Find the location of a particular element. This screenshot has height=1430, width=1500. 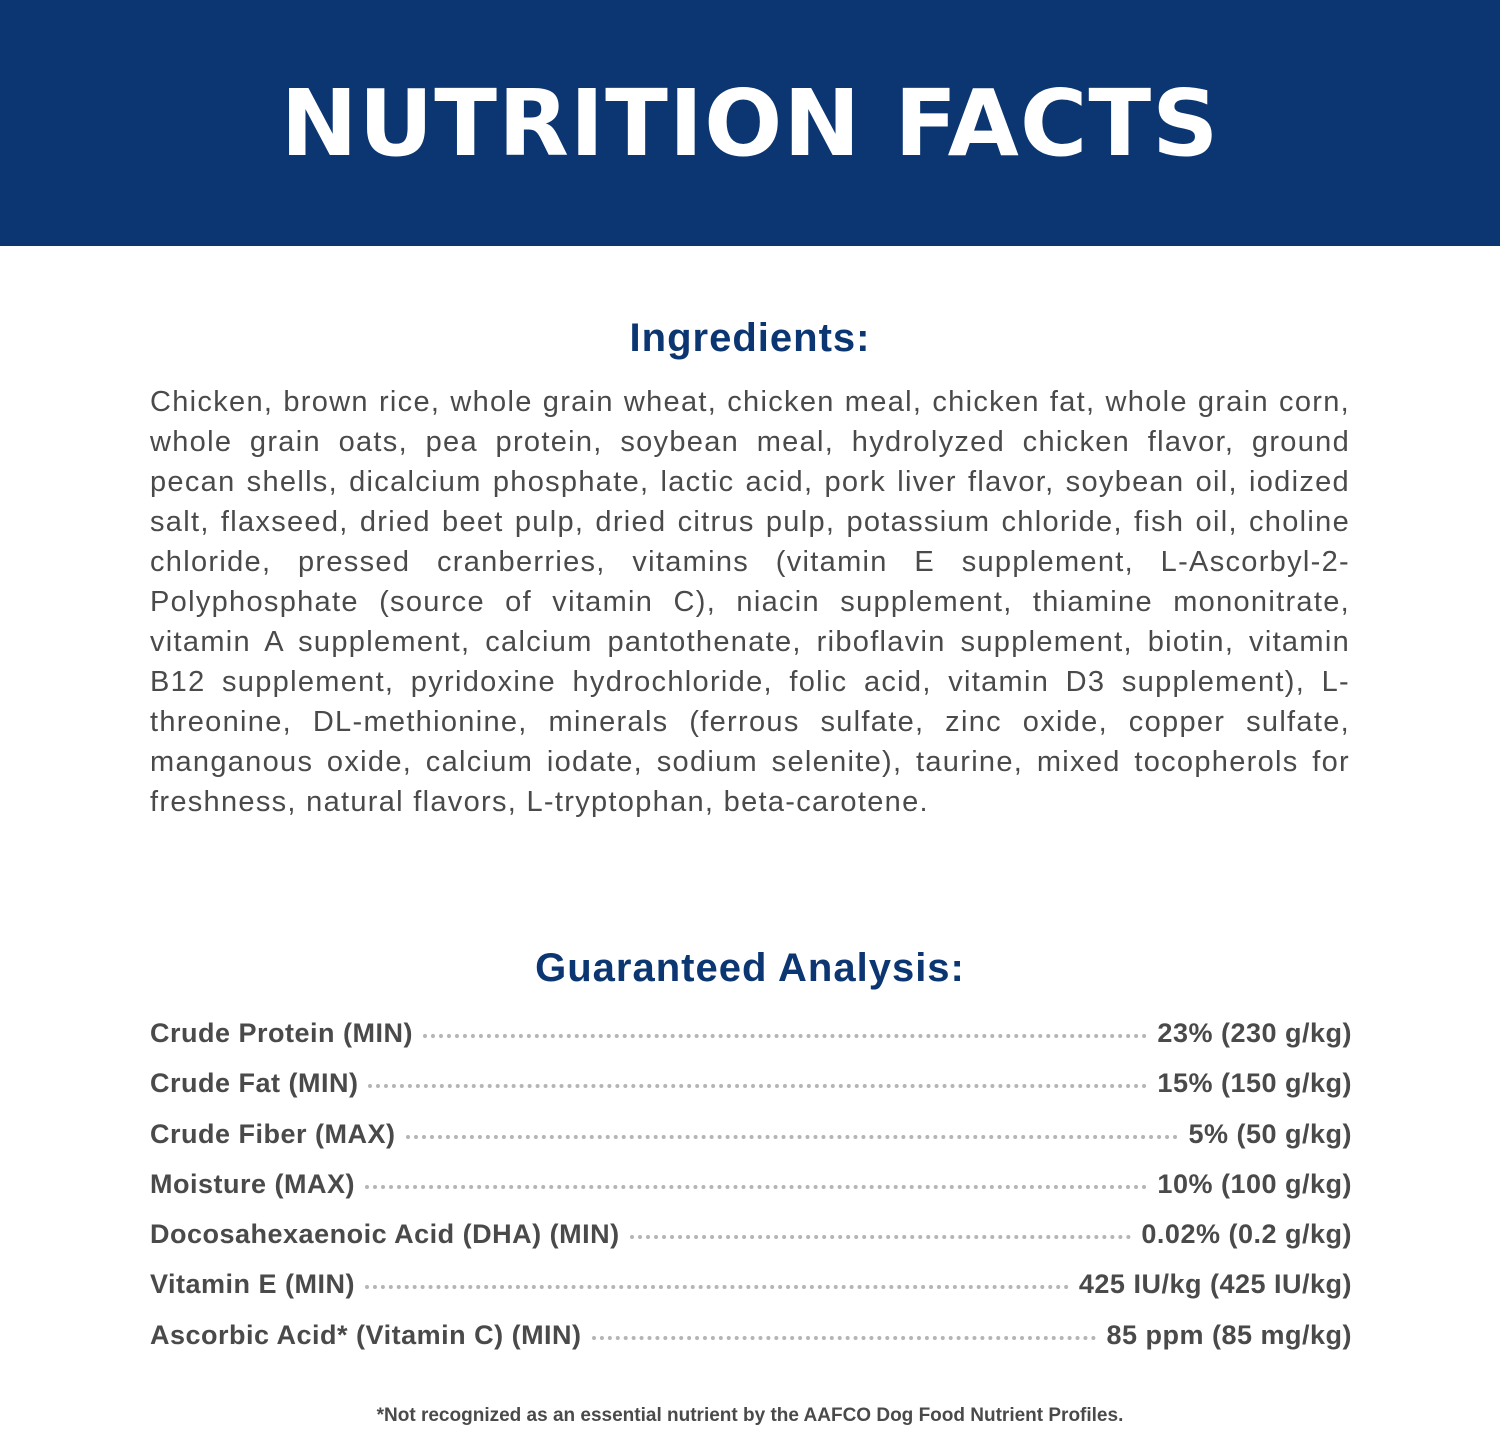

analysis-row: Crude Fiber (MAX) 5% (50 g/kg) is located at coordinates (751, 1144).